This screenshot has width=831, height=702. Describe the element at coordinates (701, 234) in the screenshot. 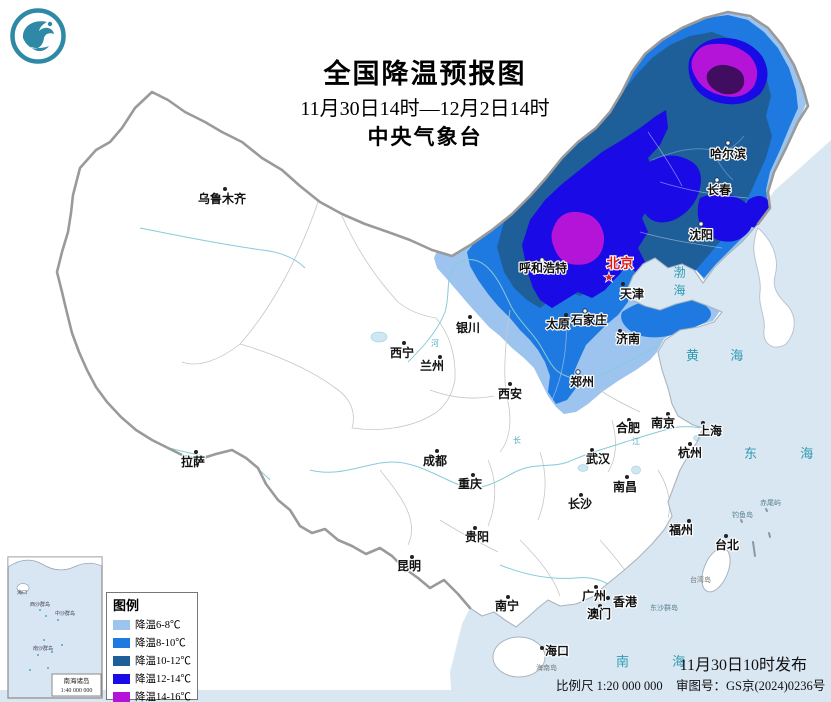

I see `city-label: 沈阳` at that location.